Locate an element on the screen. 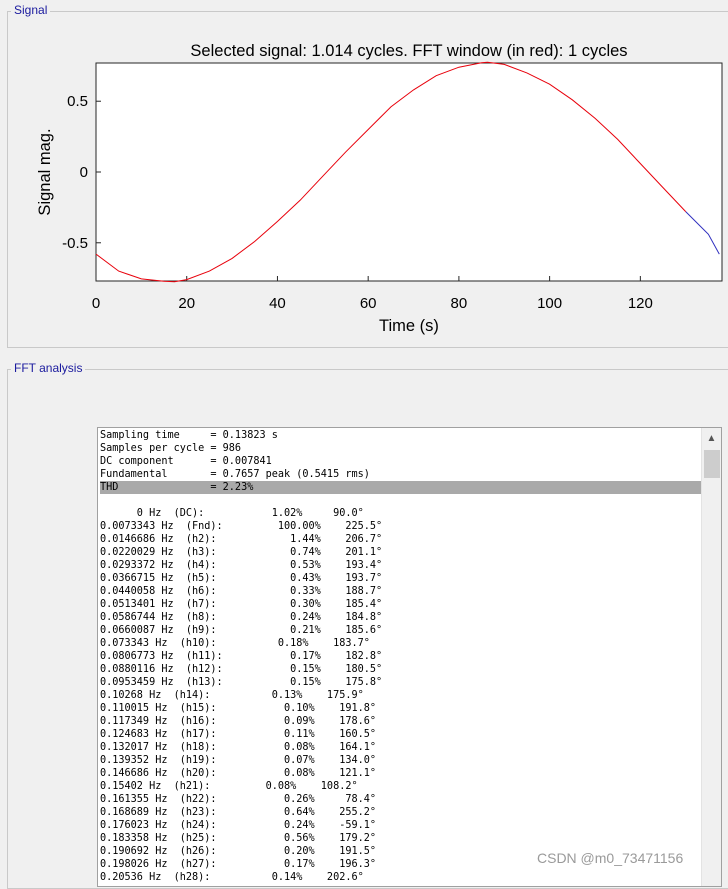 This screenshot has height=889, width=728. scroll-thumb is located at coordinates (712, 464).